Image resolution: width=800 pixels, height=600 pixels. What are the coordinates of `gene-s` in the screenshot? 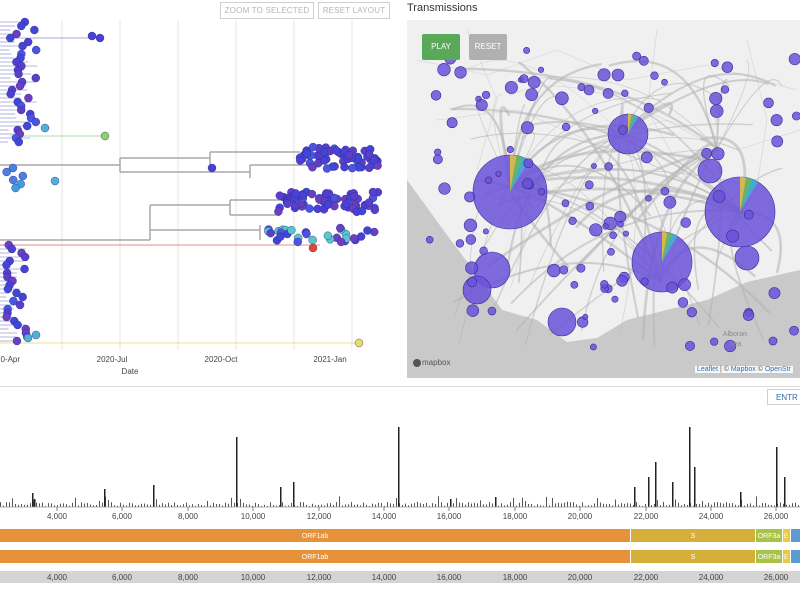 It's located at (693, 535).